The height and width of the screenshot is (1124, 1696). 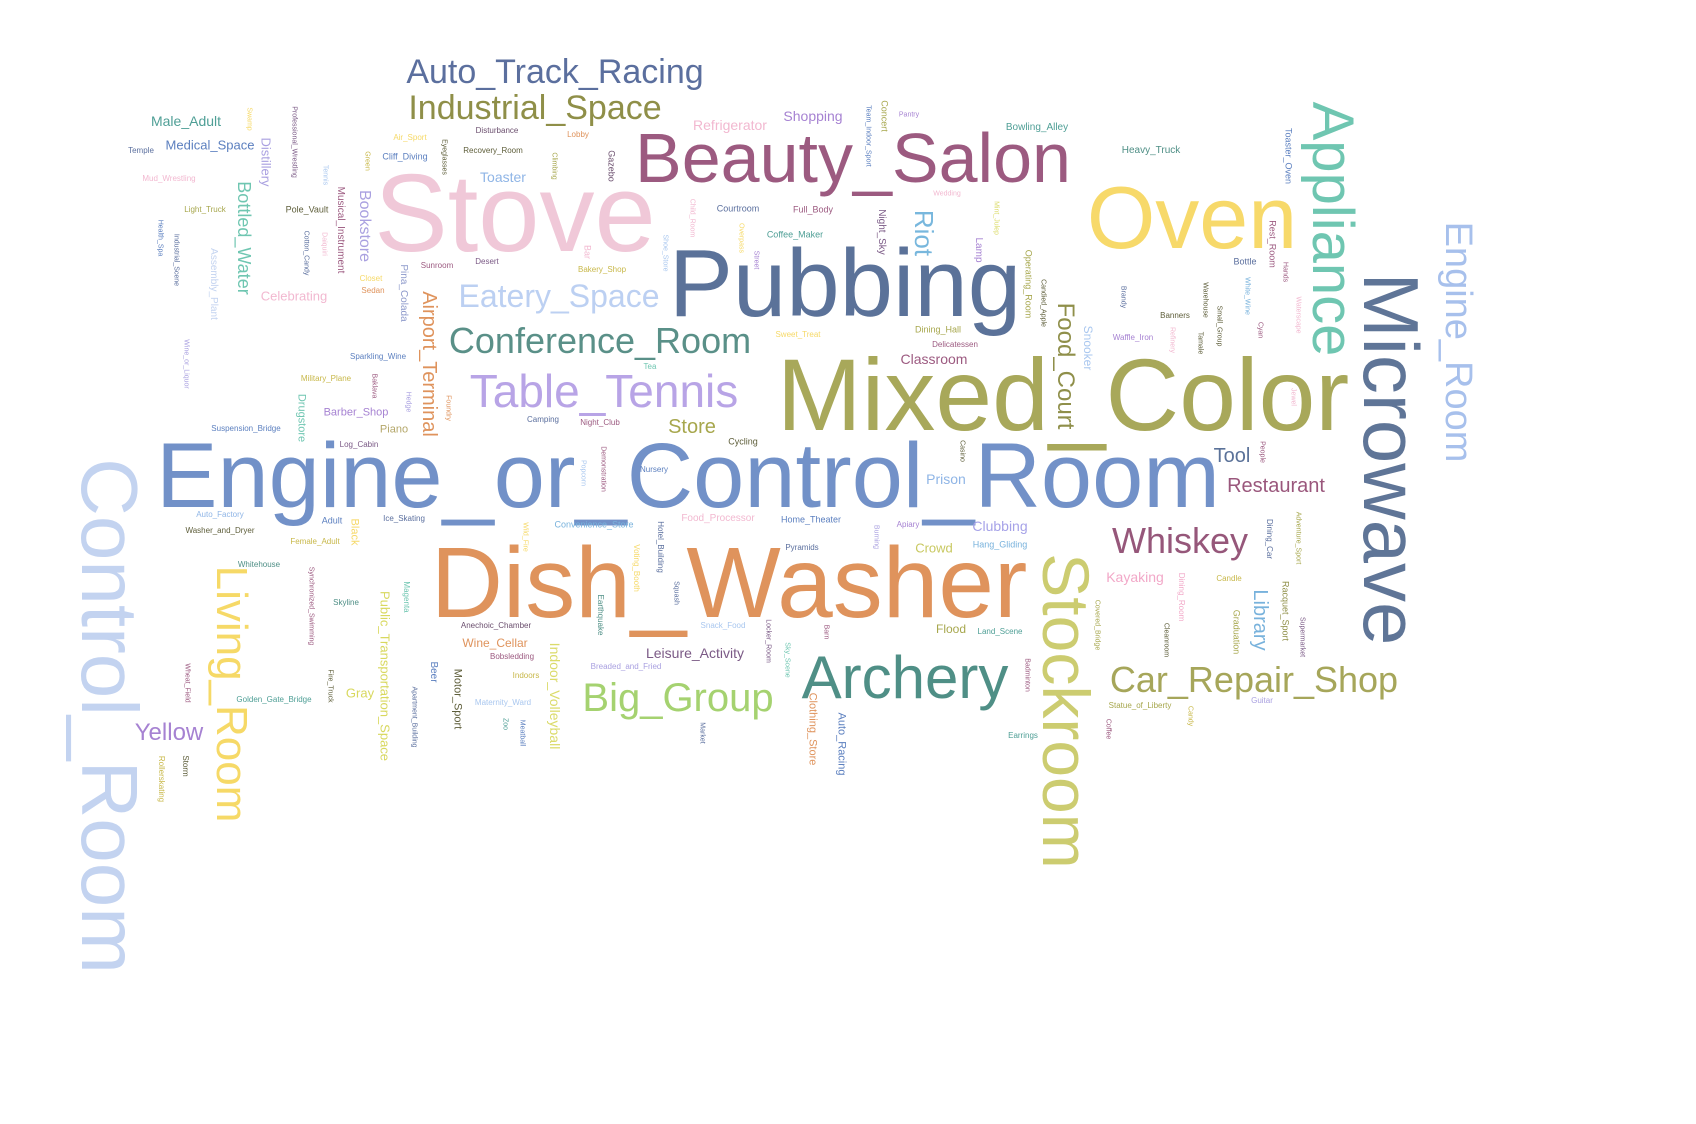 I want to click on word-auto-racing: Auto_Racing, so click(x=841, y=744).